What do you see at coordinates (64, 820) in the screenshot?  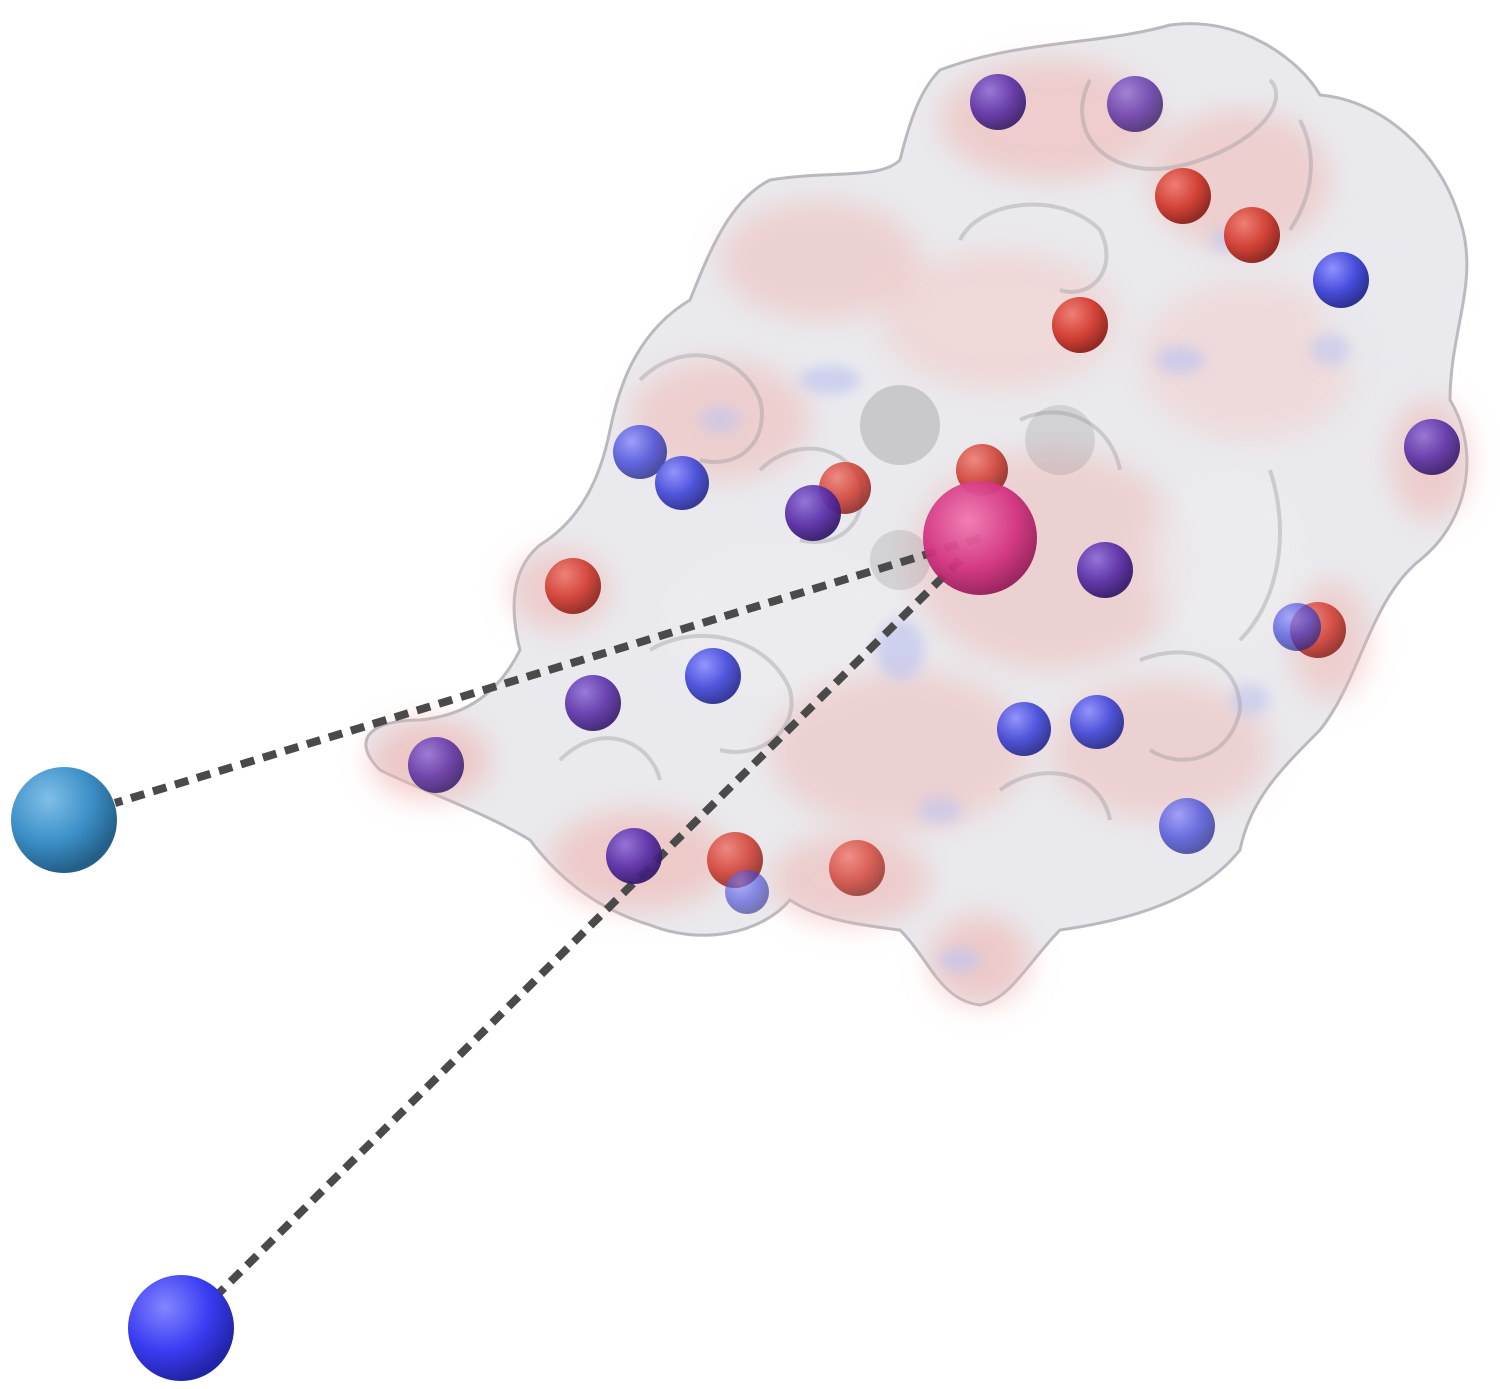 I see `remote-sphere-sky` at bounding box center [64, 820].